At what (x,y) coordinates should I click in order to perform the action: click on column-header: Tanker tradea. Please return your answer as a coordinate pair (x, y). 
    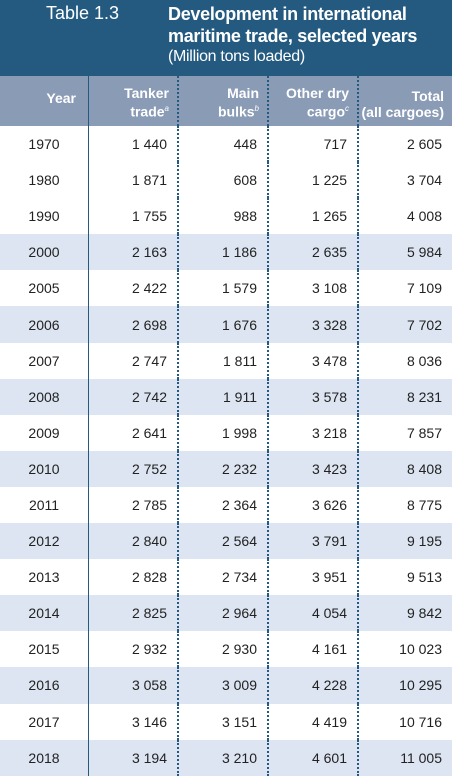
    Looking at the image, I should click on (134, 101).